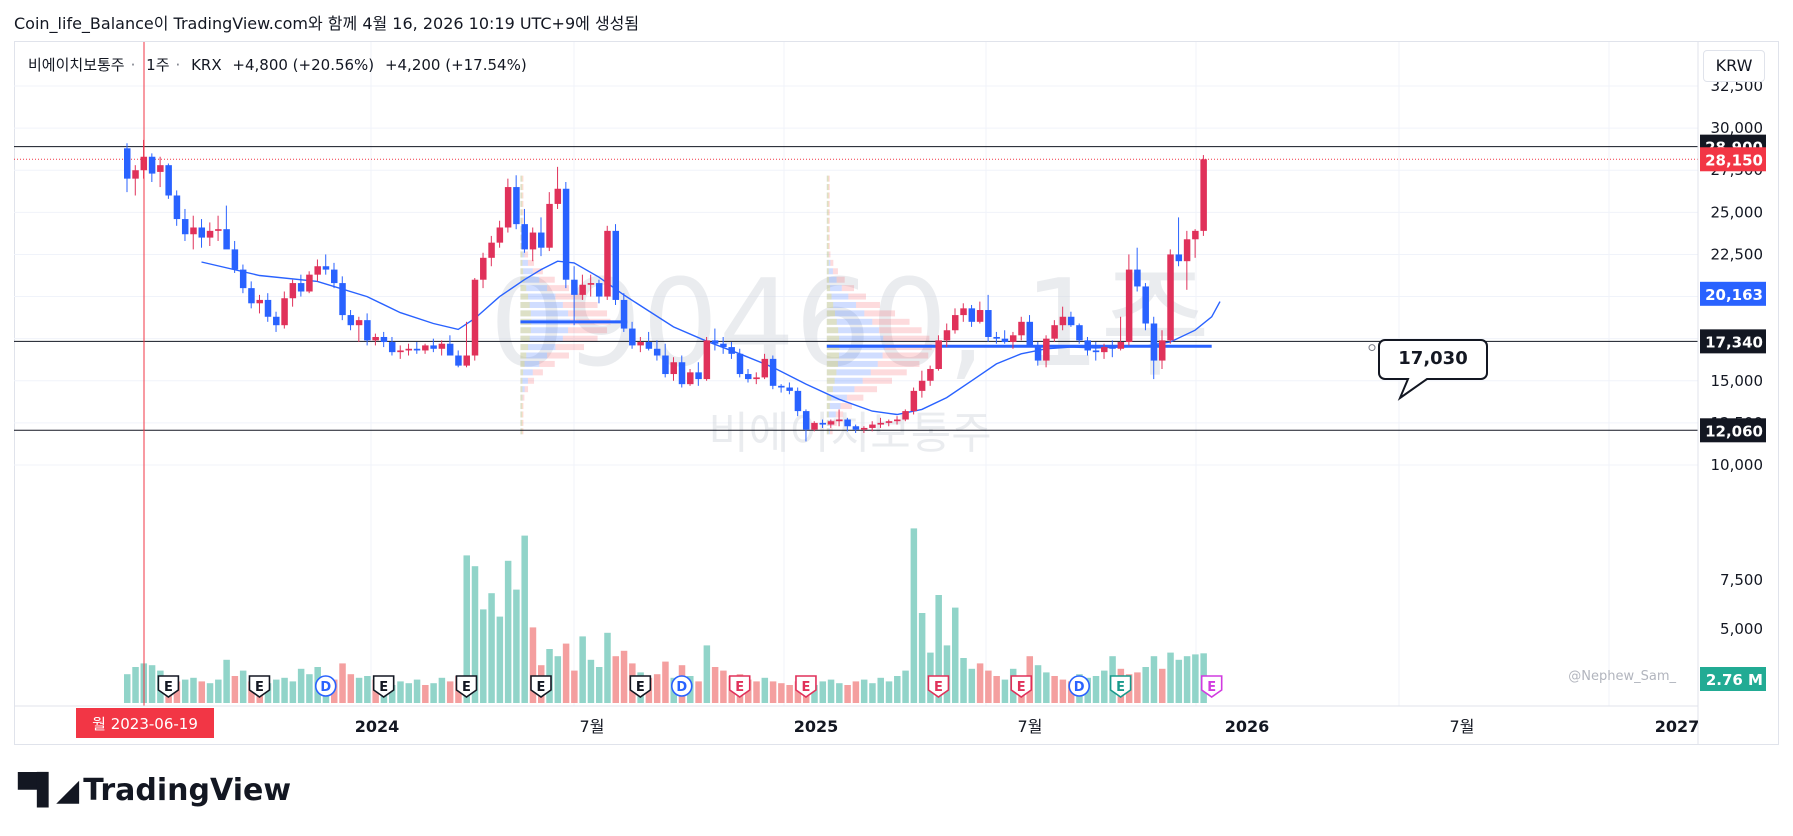 The width and height of the screenshot is (1793, 836). What do you see at coordinates (1737, 212) in the screenshot?
I see `price-tick-label: 25,000` at bounding box center [1737, 212].